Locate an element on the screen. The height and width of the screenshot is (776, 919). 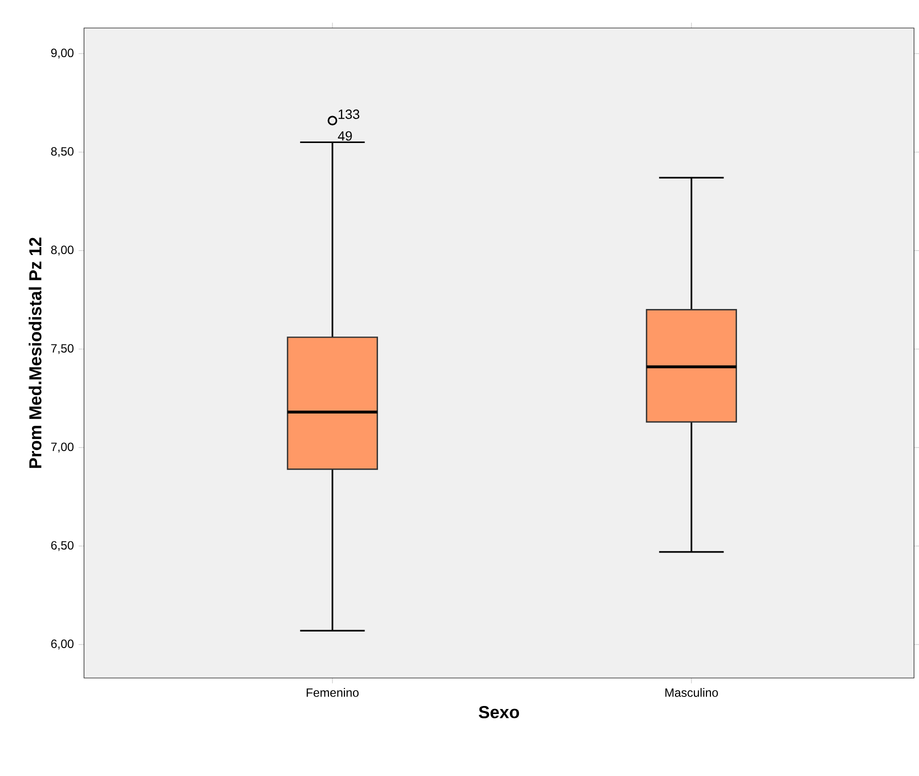
y-tick-label: 9,00 is located at coordinates (62, 53).